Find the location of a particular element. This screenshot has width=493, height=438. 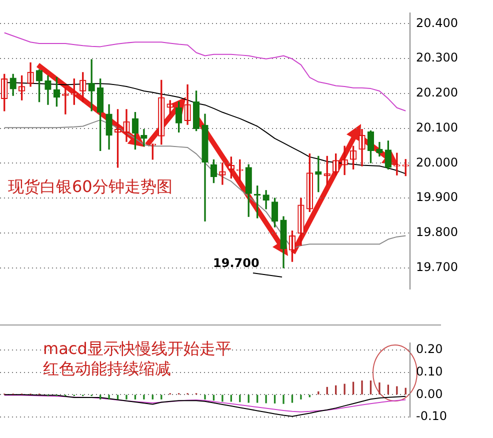

y-tick-label: 20.300 is located at coordinates (437, 57).